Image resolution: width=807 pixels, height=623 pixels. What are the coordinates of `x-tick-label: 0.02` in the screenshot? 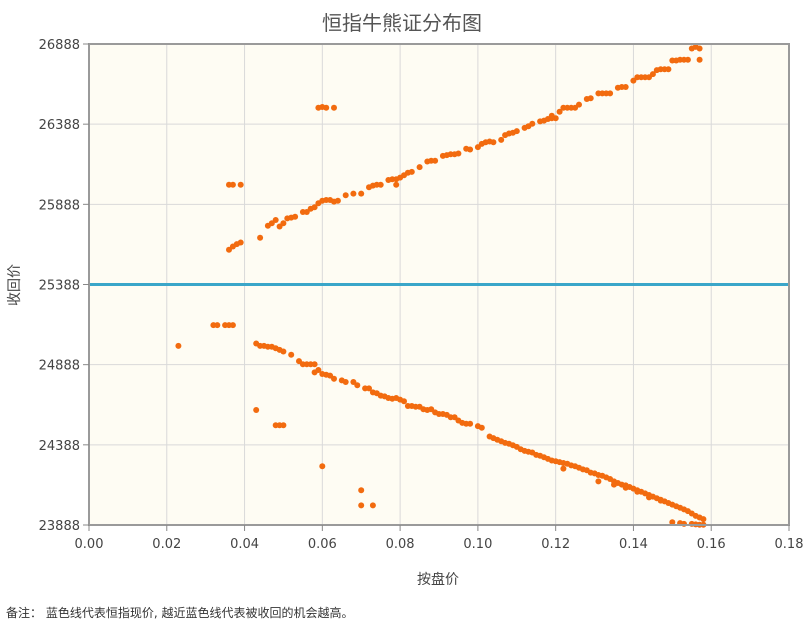 It's located at (166, 544).